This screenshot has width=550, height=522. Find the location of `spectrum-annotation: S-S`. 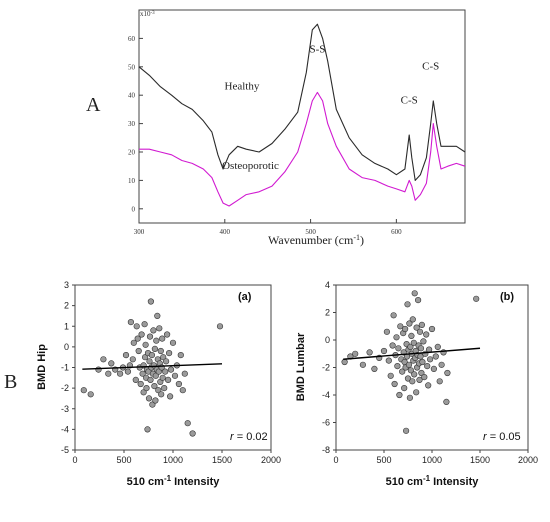

spectrum-annotation: S-S is located at coordinates (317, 50).